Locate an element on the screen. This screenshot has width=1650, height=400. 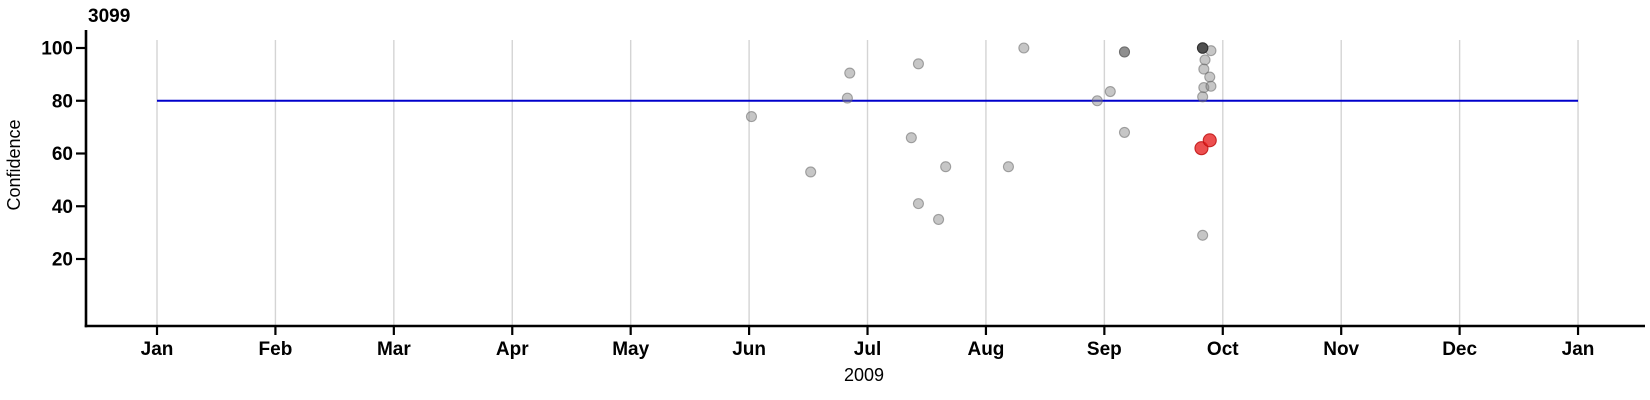
y-tick-label: 20 is located at coordinates (62, 260).